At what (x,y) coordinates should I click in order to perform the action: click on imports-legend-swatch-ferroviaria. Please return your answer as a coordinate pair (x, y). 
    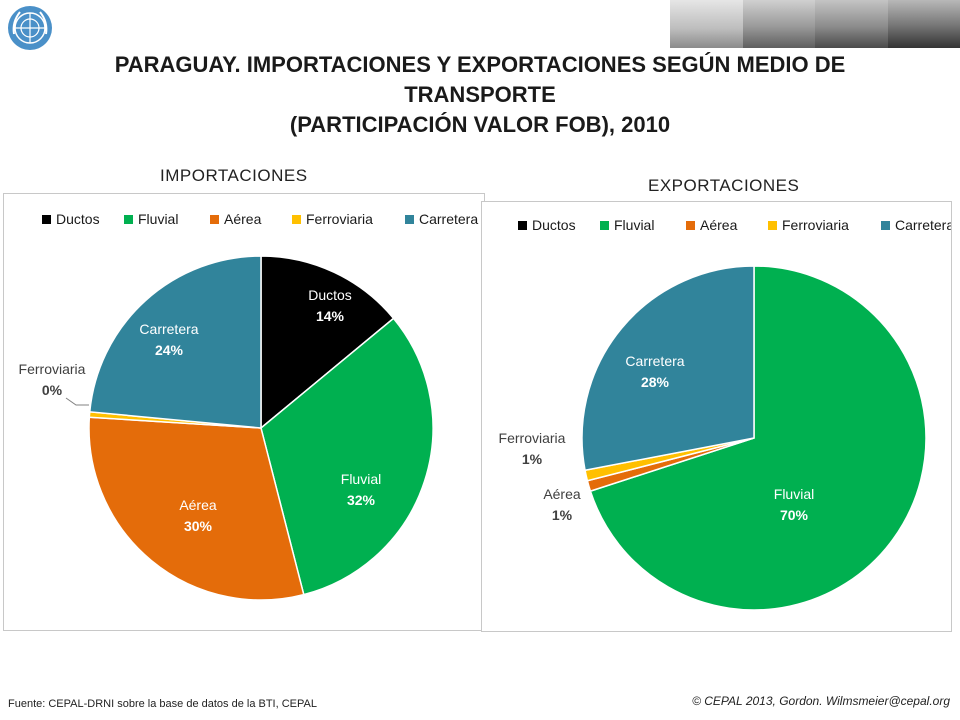
    Looking at the image, I should click on (296, 219).